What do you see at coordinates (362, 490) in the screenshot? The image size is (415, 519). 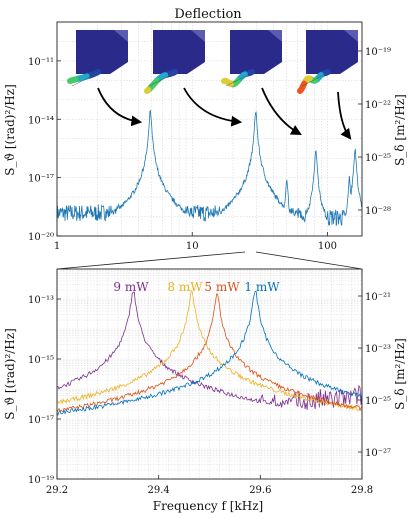 I see `bottom-xtick-label: 29.8` at bounding box center [362, 490].